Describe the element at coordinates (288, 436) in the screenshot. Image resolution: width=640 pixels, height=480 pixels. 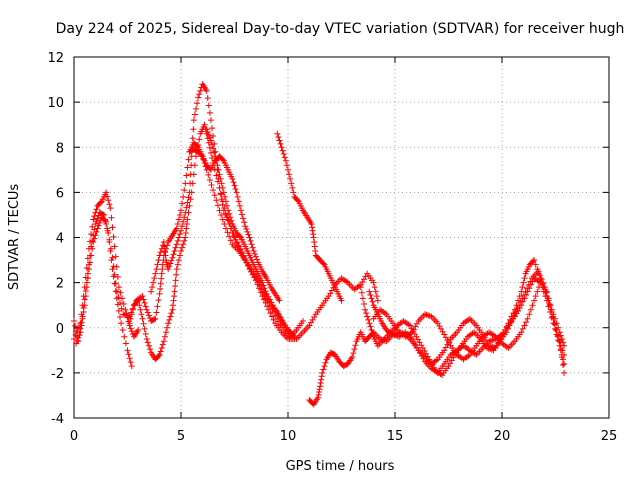
I see `x-tick-label: 10` at that location.